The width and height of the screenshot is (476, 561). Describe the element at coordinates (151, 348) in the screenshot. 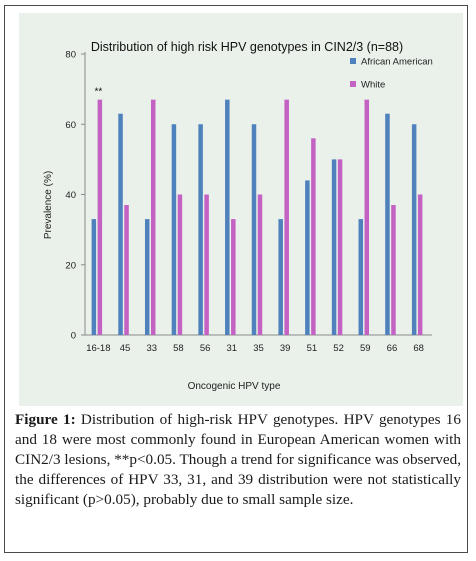

I see `x-tick-label: 33` at that location.